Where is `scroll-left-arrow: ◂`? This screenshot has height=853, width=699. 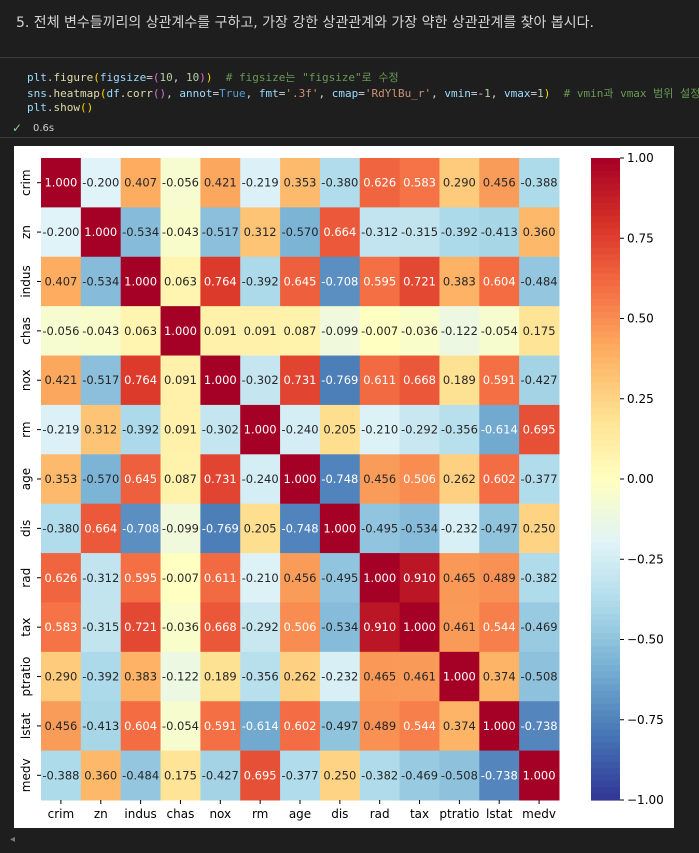 scroll-left-arrow: ◂ is located at coordinates (13, 839).